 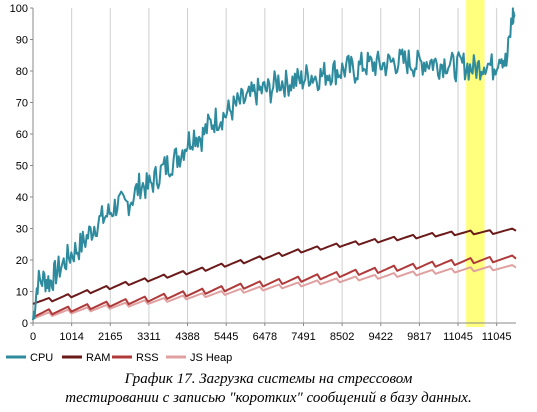 I want to click on x-tick-label: 6478, so click(x=265, y=337).